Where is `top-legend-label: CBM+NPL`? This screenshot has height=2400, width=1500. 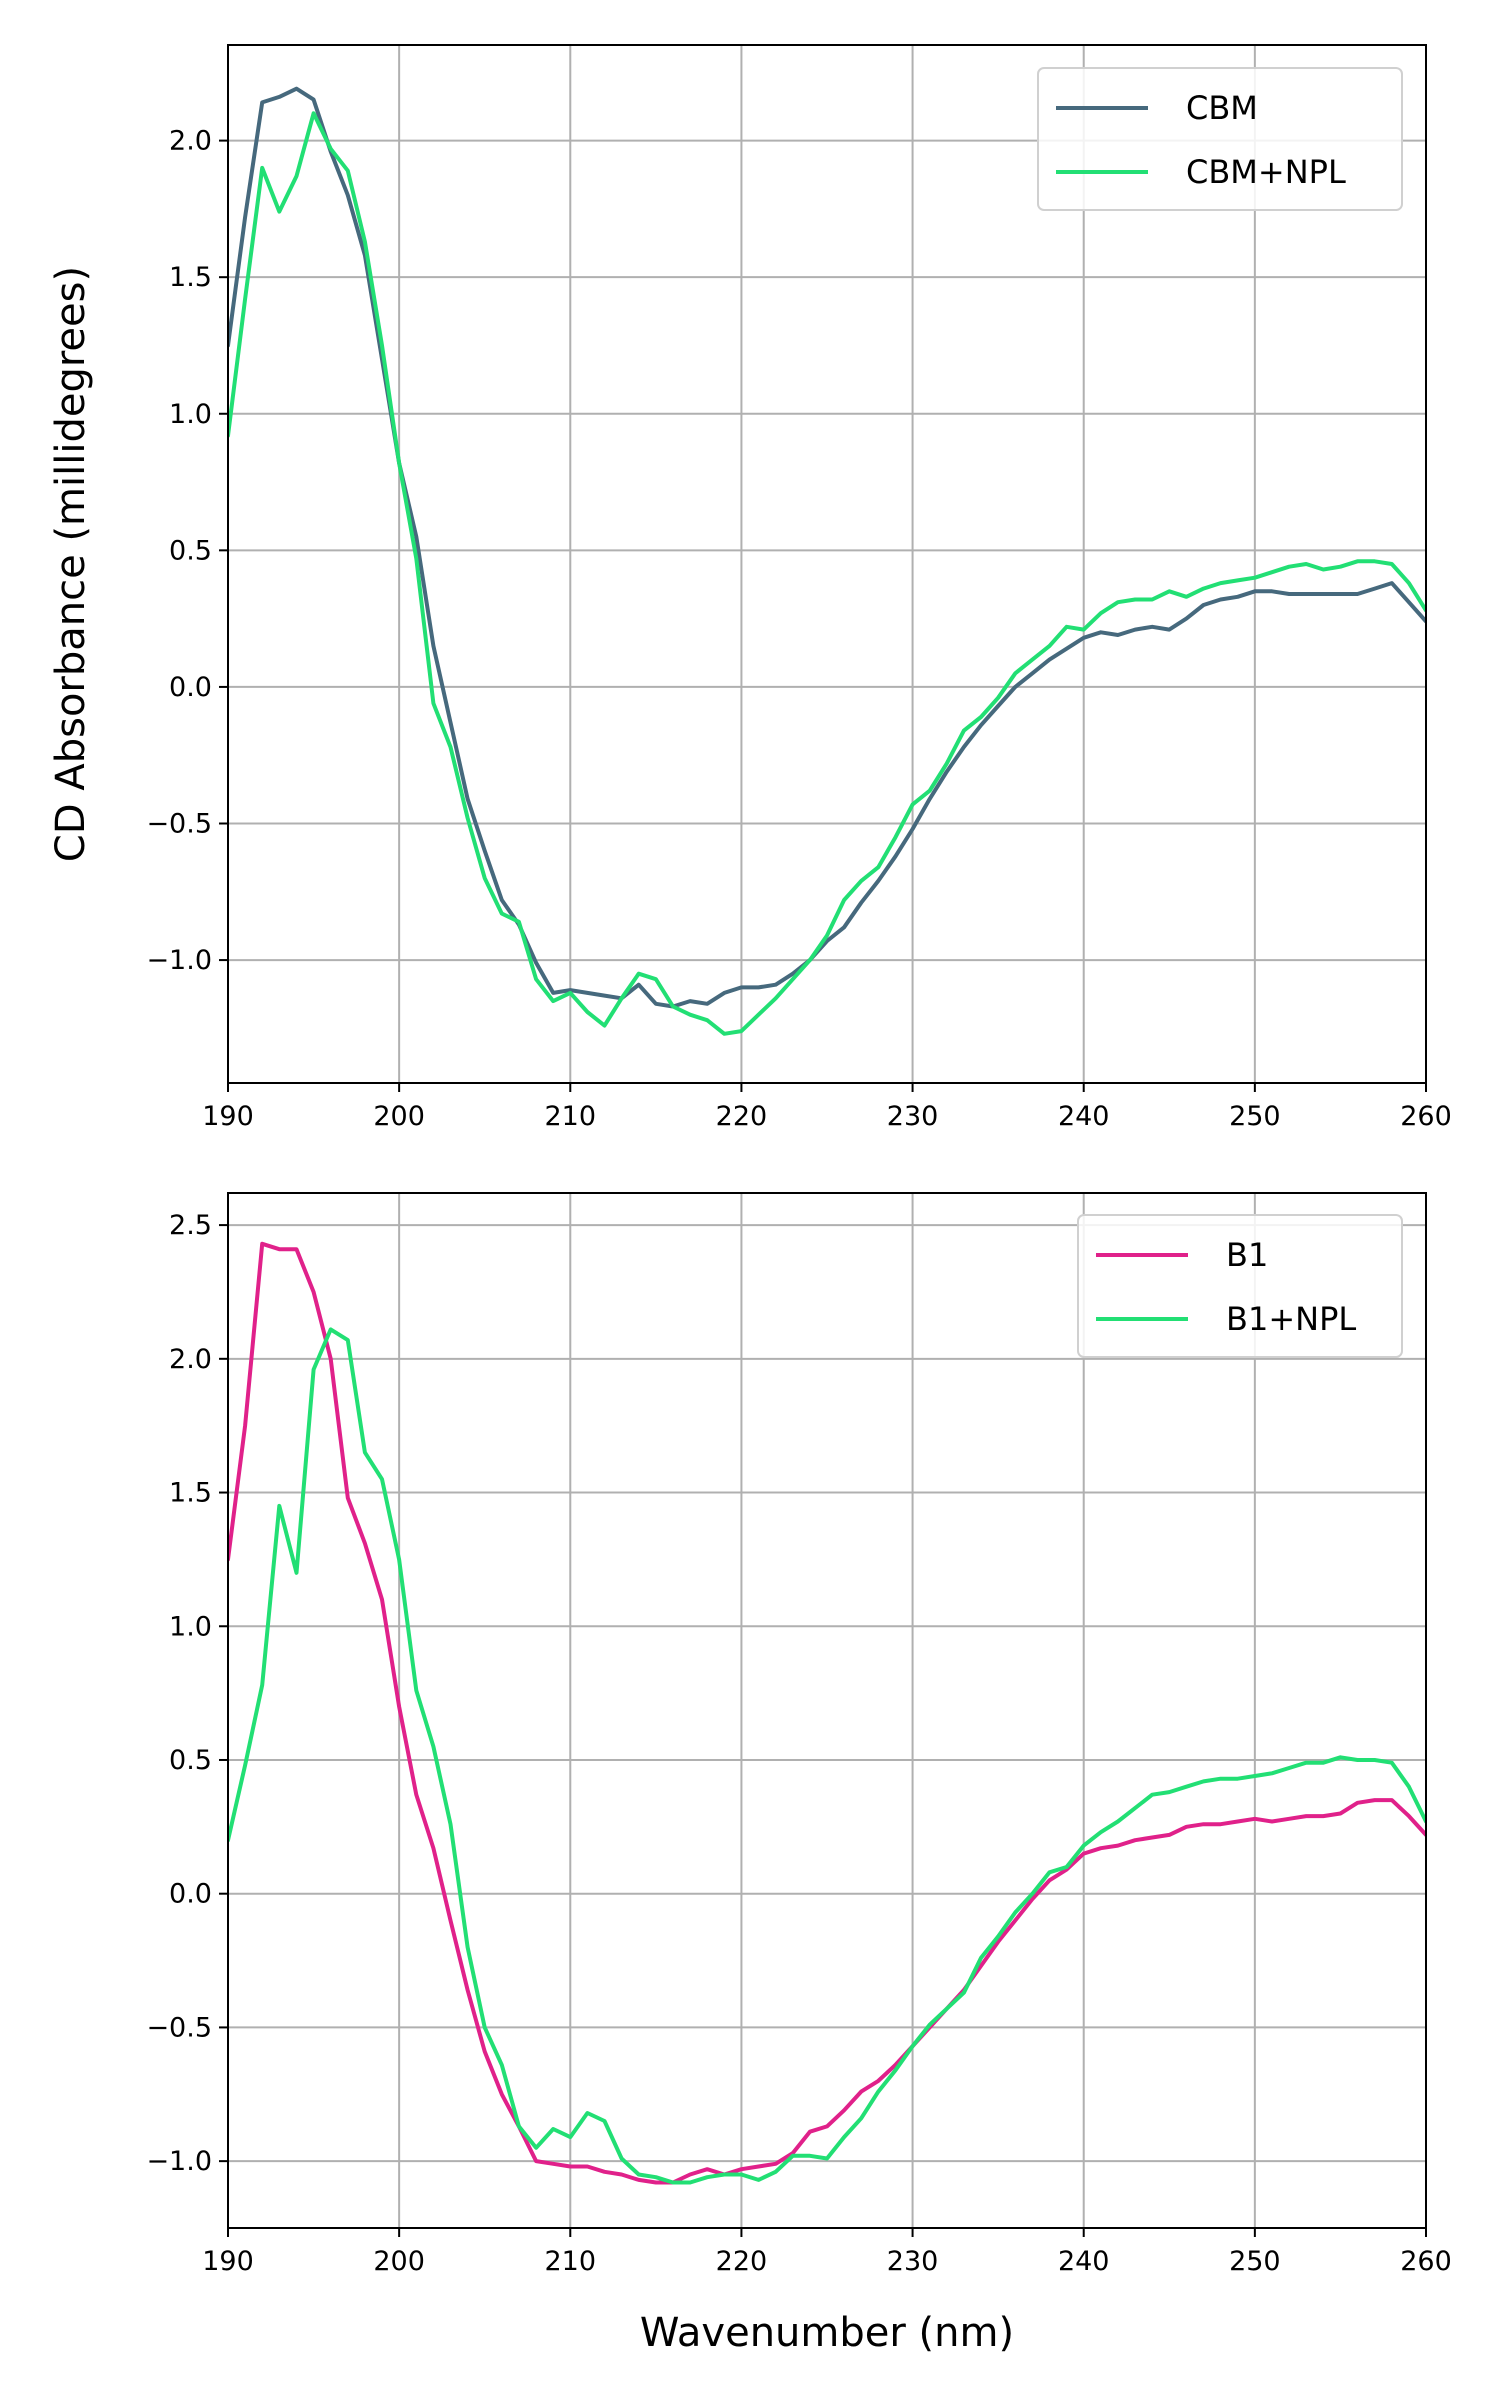
top-legend-label: CBM+NPL is located at coordinates (1266, 172).